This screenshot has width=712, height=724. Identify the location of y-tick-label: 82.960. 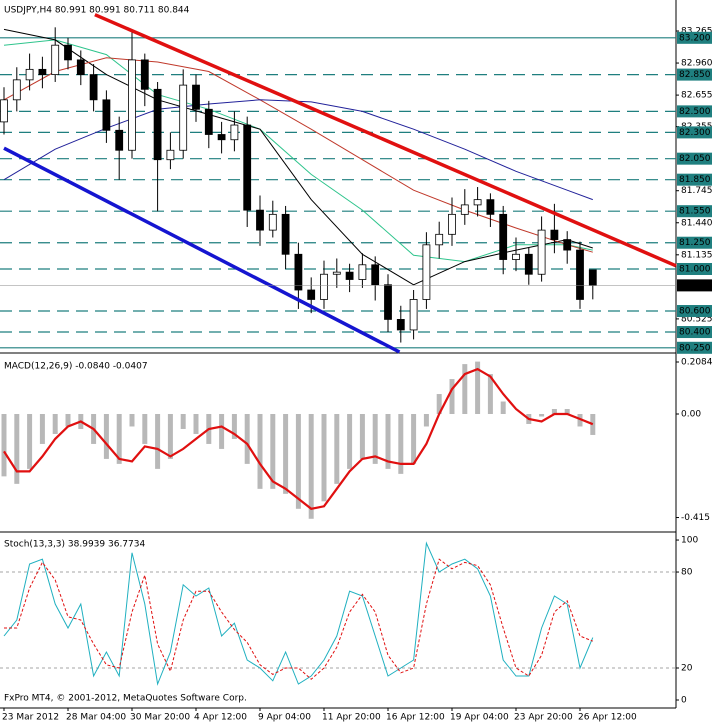
(696, 64).